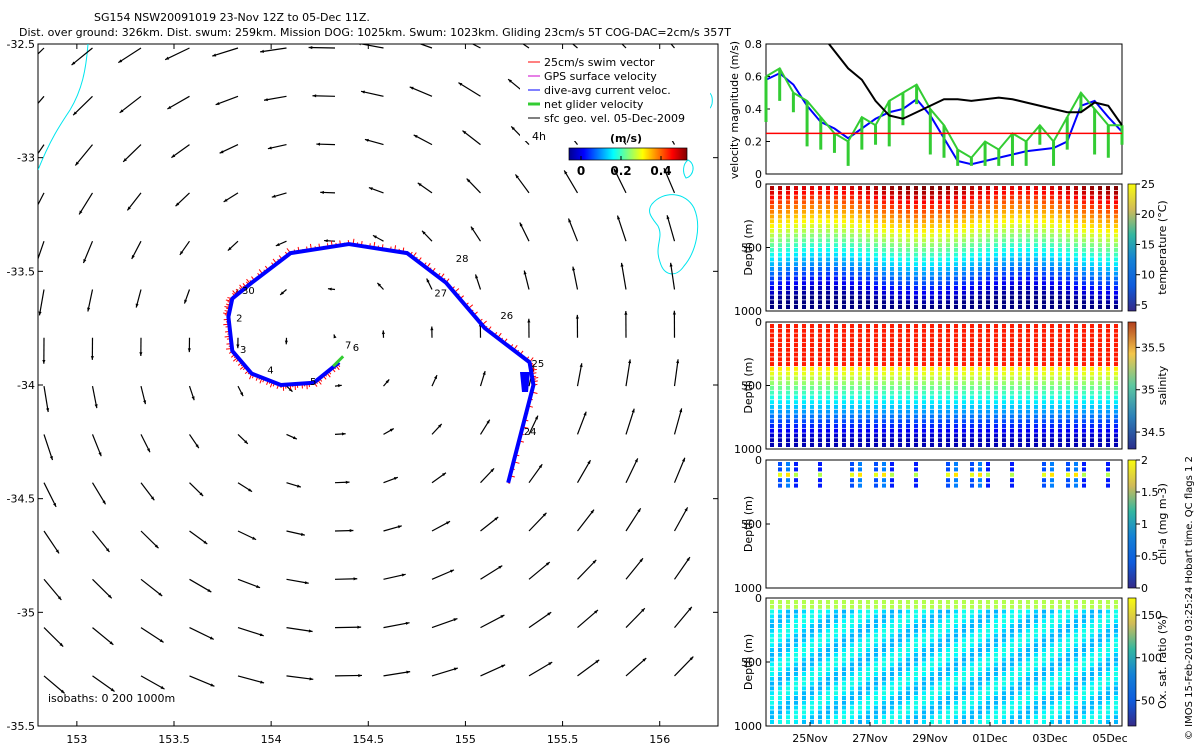 The height and width of the screenshot is (750, 1200). Describe the element at coordinates (748, 524) in the screenshot. I see `chla-ylabel: Depth (m)` at that location.